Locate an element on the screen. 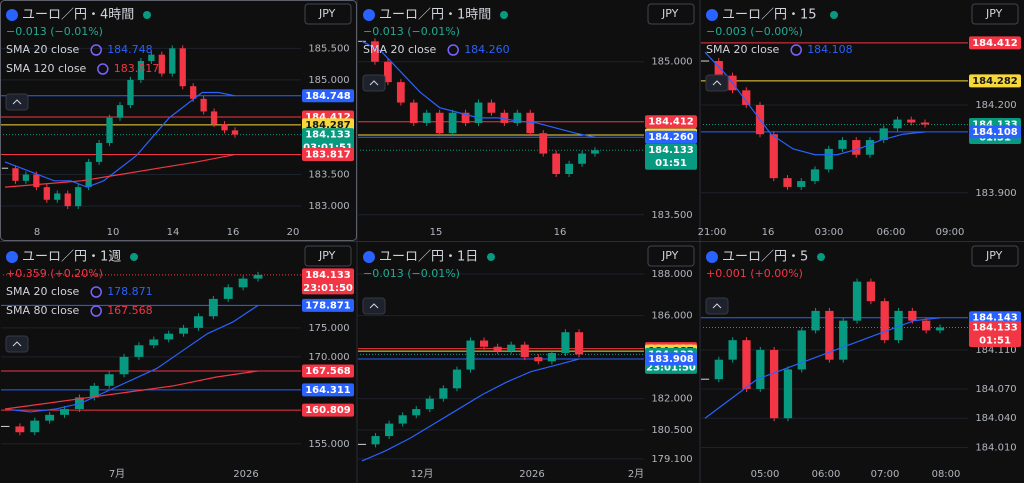  x-tick-label: 8 is located at coordinates (37, 232).